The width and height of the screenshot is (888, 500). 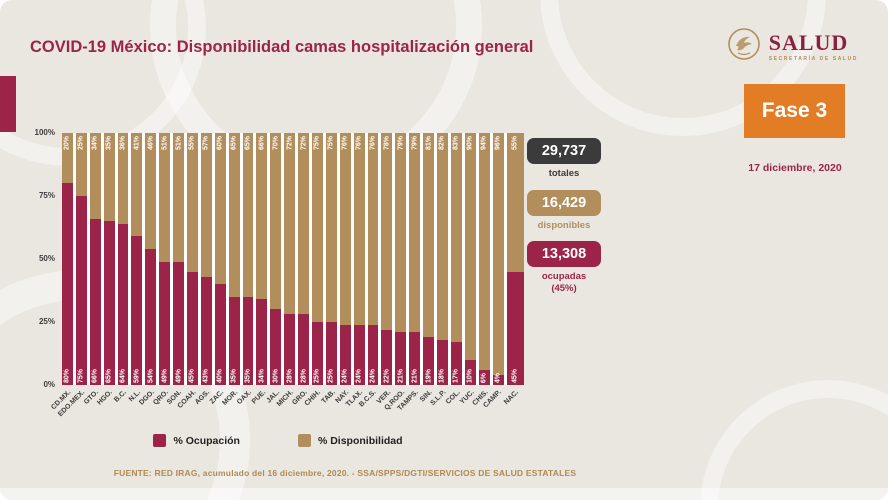 I want to click on y-tick-label: 75%, so click(x=46, y=195).